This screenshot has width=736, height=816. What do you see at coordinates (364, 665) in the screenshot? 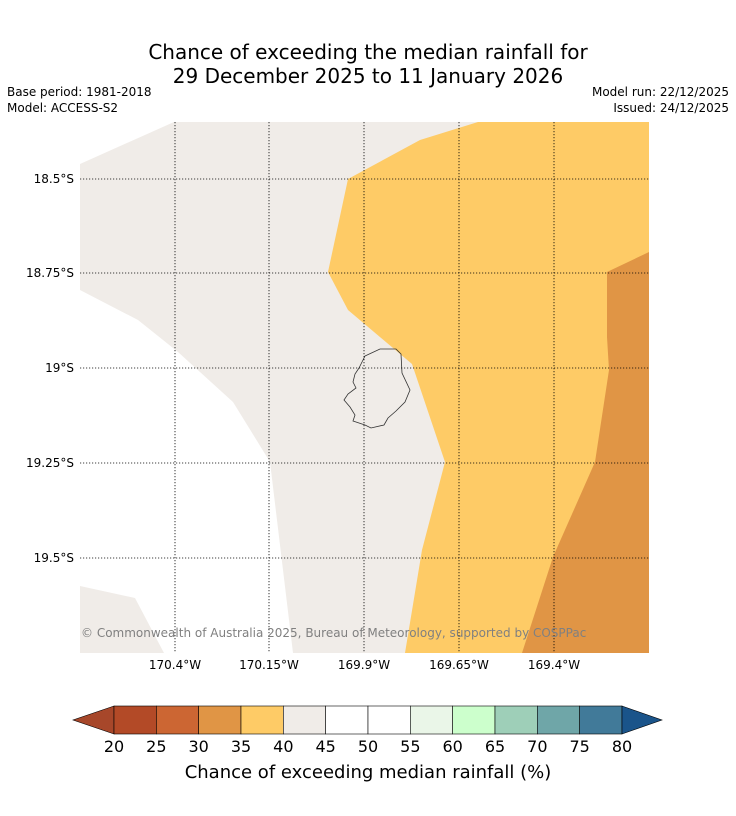
I see `lon-label-169-9: 169.9°W` at bounding box center [364, 665].